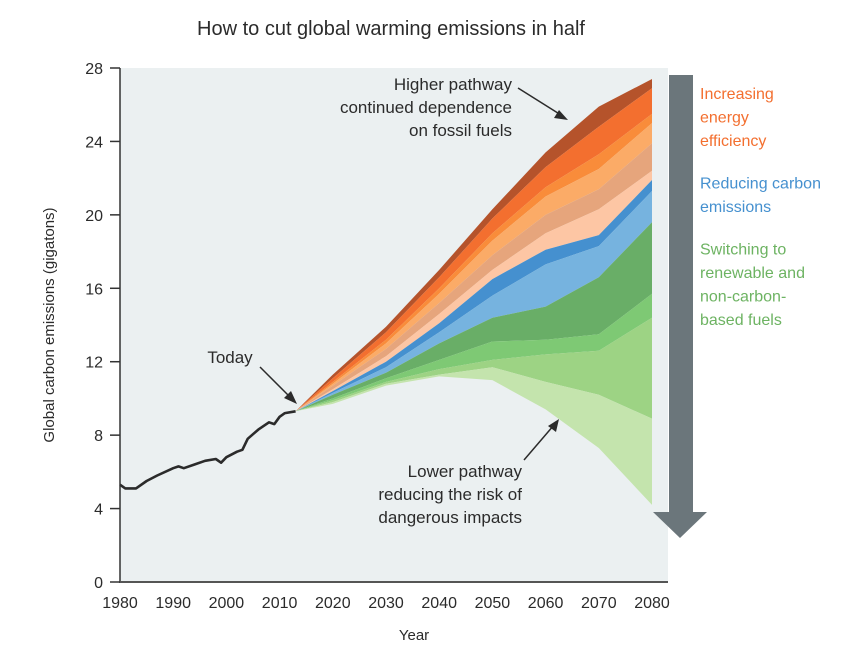  I want to click on x-tick-label: 2000, so click(227, 603).